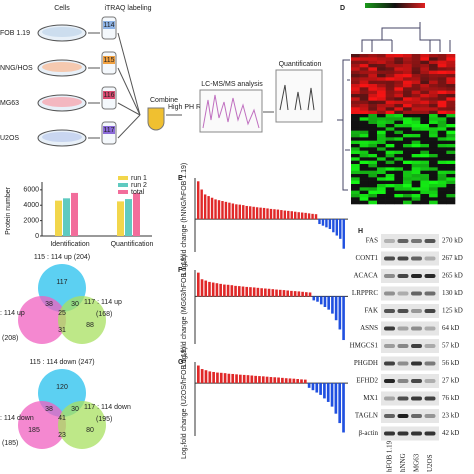 The image size is (474, 474). I want to click on size: 125 kD, so click(452, 311).